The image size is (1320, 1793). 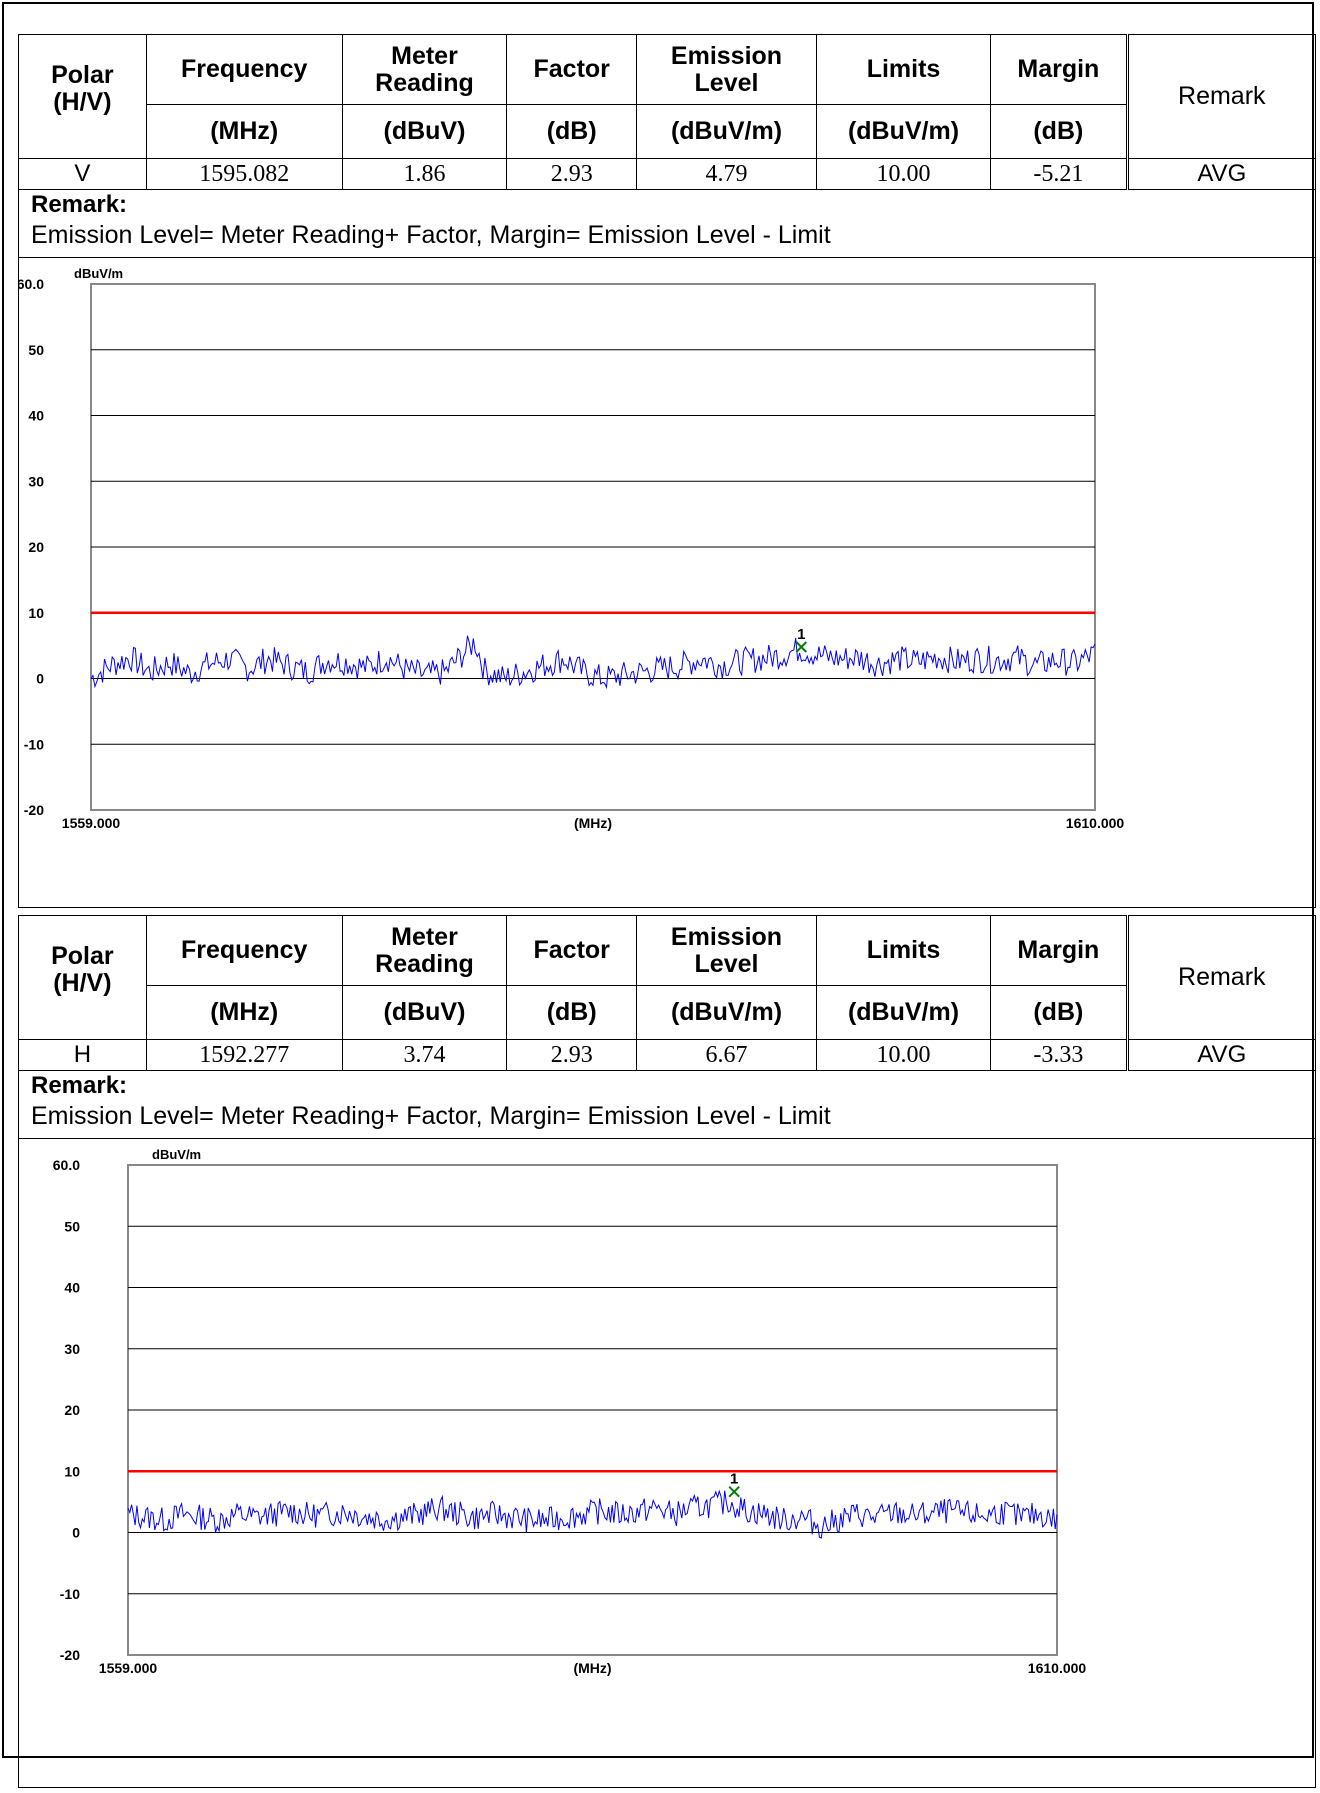 I want to click on cell-margin: -5.21, so click(x=1059, y=174).